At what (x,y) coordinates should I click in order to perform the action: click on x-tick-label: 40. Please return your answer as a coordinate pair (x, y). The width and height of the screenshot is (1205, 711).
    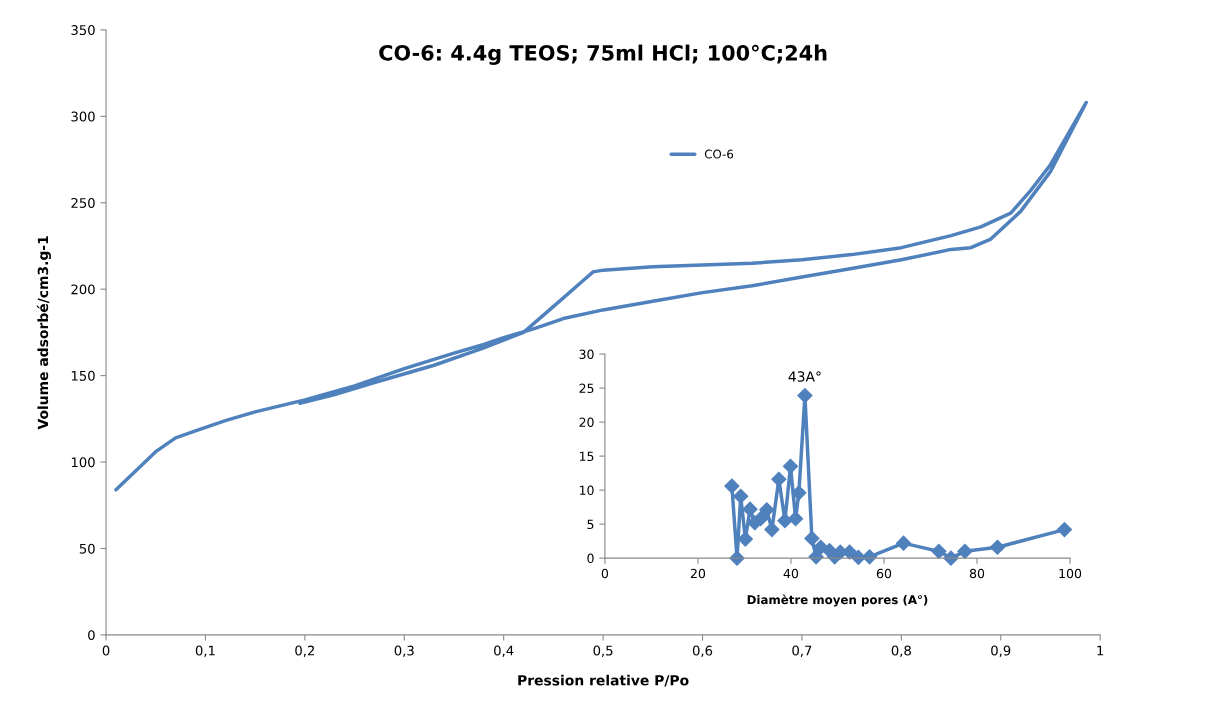
    Looking at the image, I should click on (791, 573).